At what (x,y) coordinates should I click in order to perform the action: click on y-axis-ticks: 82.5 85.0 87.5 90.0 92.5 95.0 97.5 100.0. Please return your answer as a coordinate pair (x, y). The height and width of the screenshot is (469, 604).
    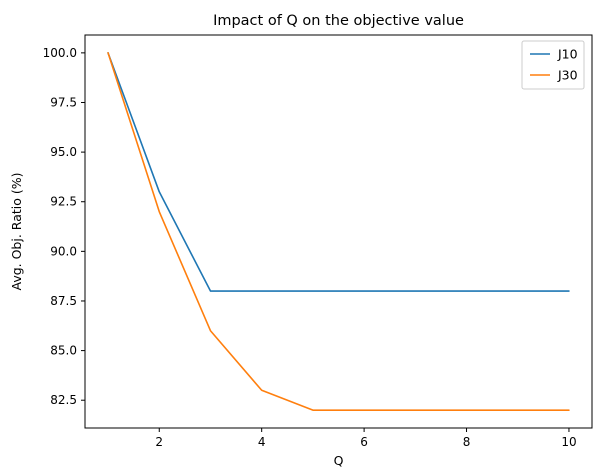
    Looking at the image, I should click on (64, 226).